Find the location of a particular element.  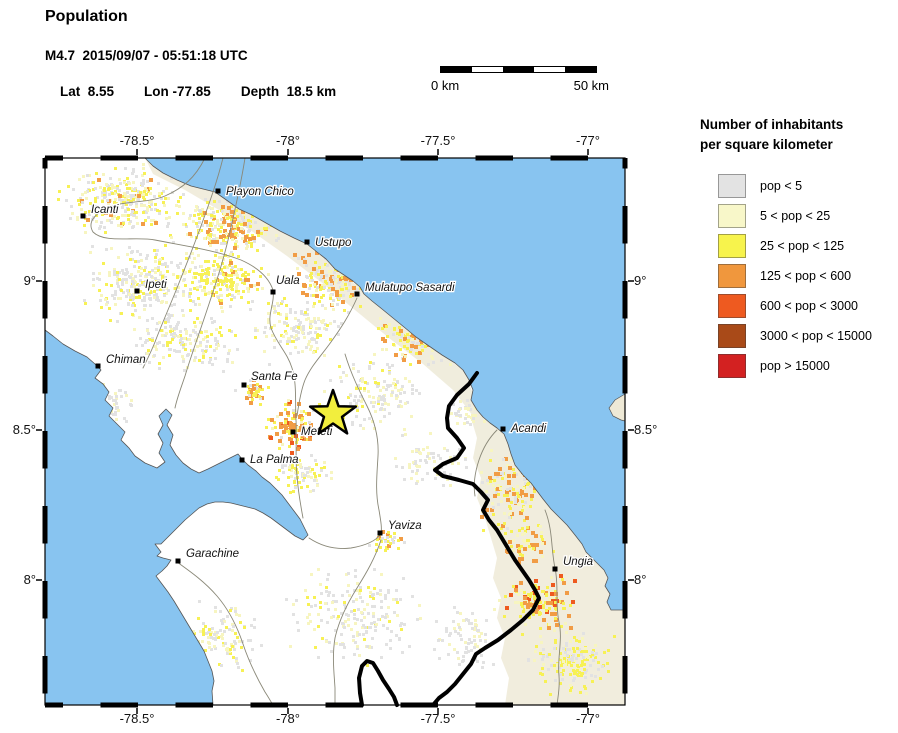

axis-top-2: -77.5° is located at coordinates (438, 140).